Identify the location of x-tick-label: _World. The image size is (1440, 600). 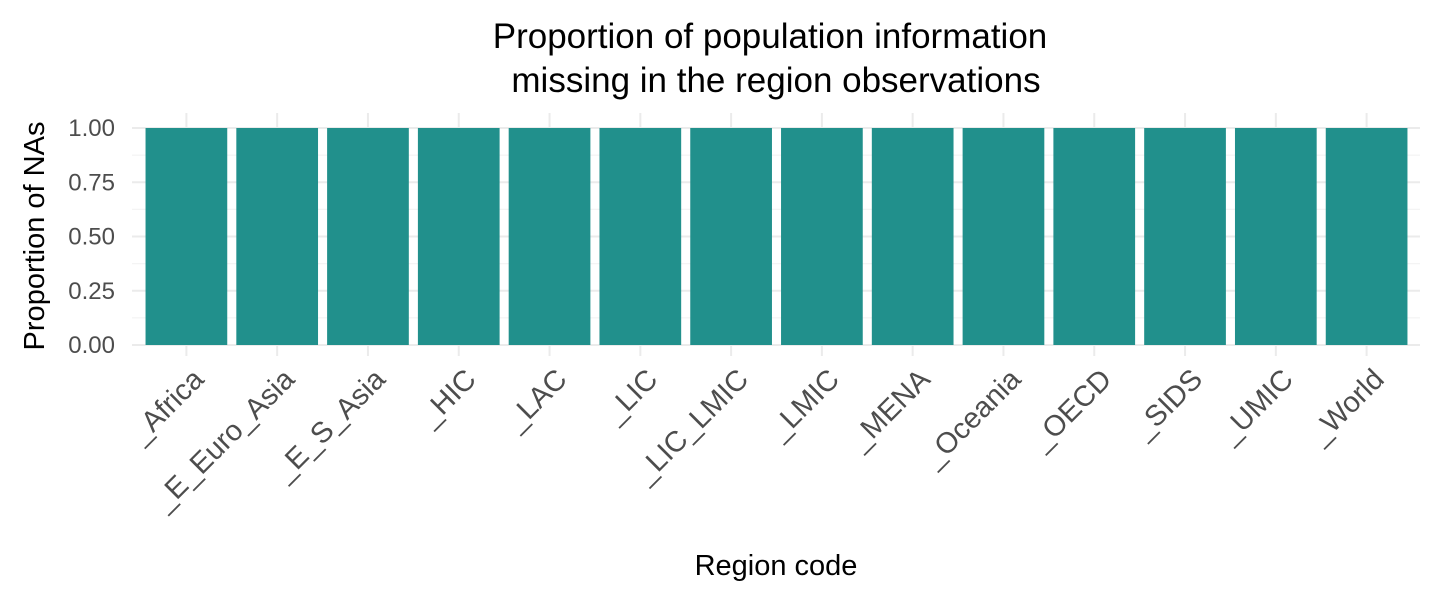
(1347, 407).